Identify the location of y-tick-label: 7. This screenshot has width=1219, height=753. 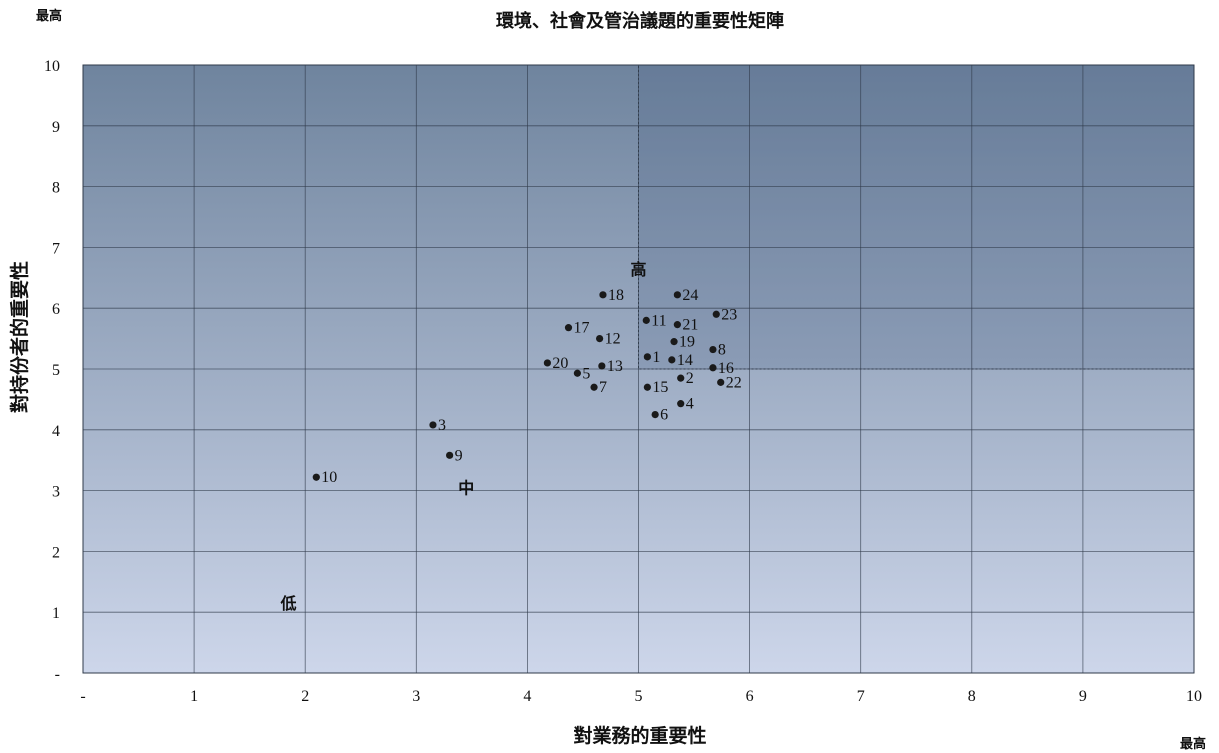
(56, 248).